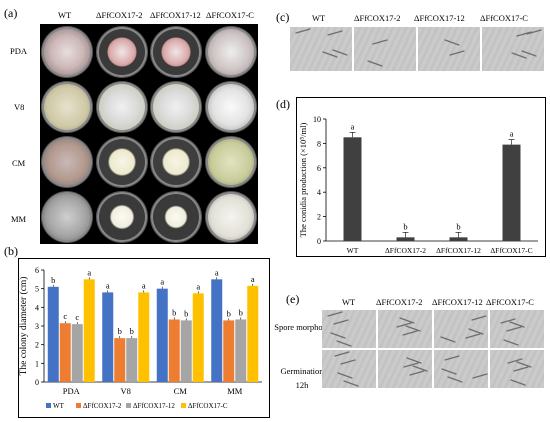 The image size is (550, 422). I want to click on legend-label: WT, so click(59, 406).